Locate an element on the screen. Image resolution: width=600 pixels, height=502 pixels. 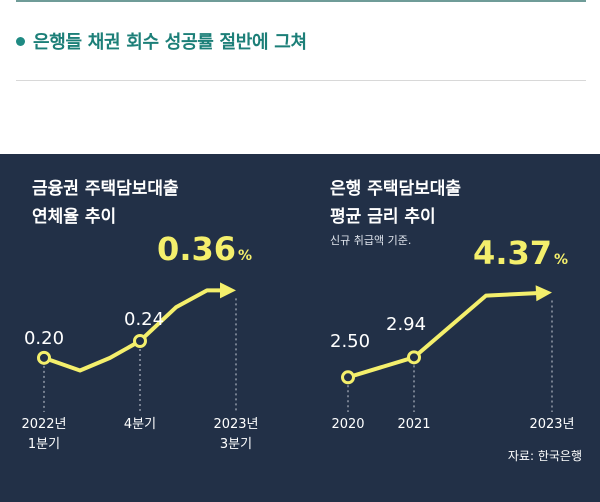
chart-title-line: 평균 금리 추이 is located at coordinates (383, 217).